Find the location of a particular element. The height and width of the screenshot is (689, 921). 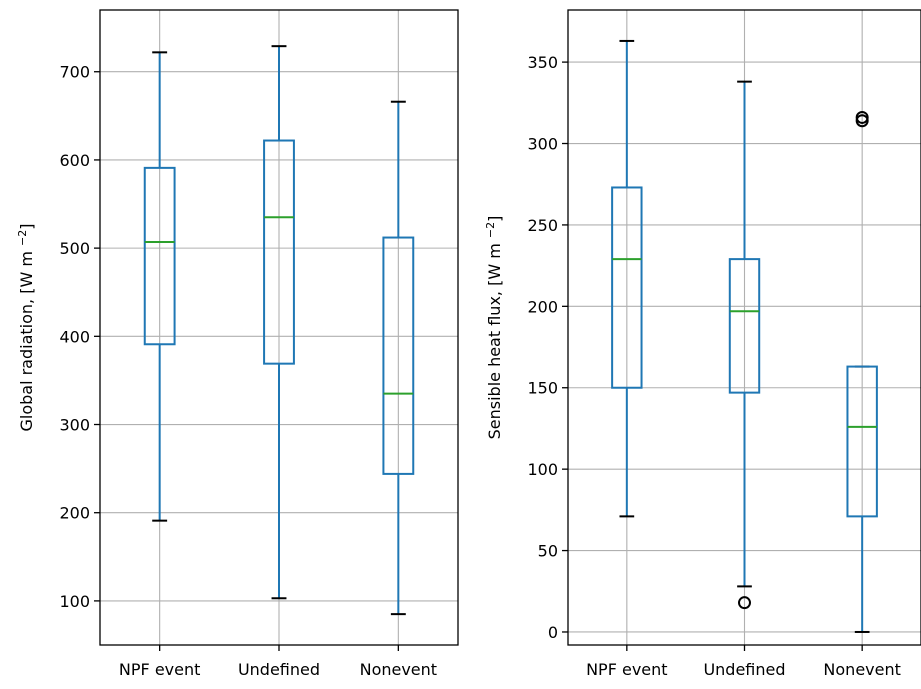

y-tick-label: 150 is located at coordinates (542, 388).